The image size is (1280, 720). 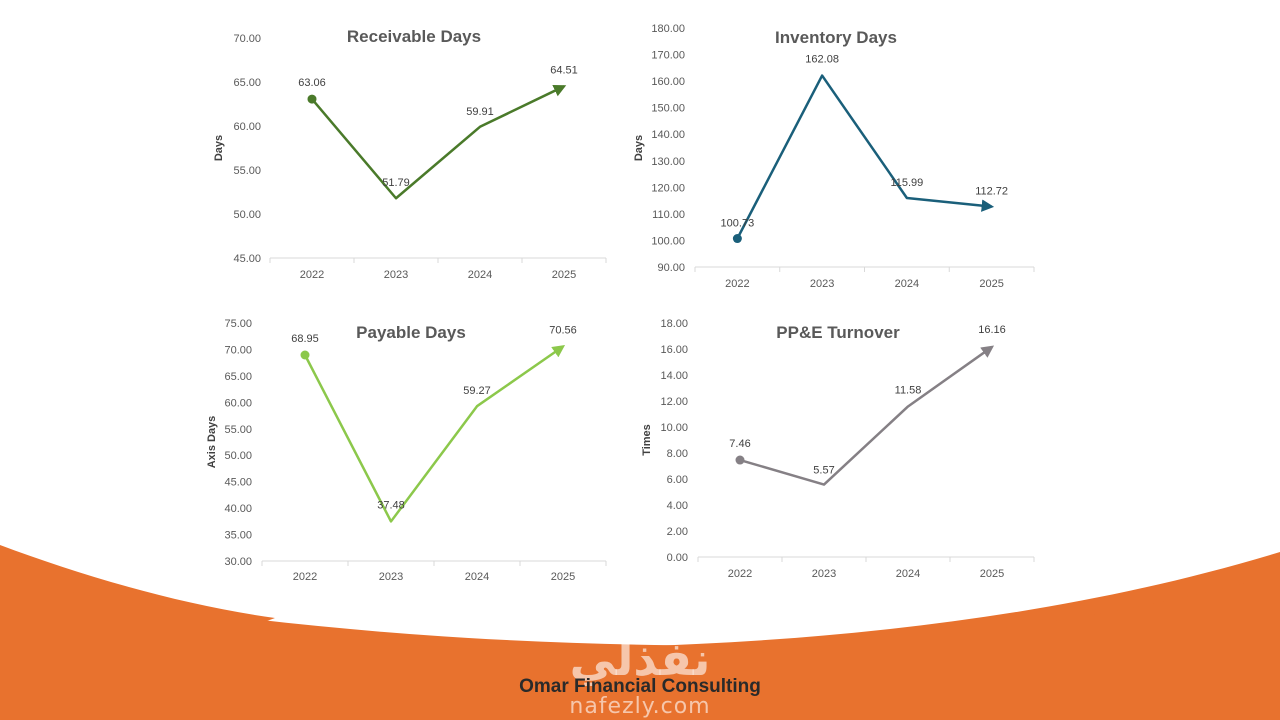 I want to click on y-tick-label: 4.00, so click(x=677, y=506).